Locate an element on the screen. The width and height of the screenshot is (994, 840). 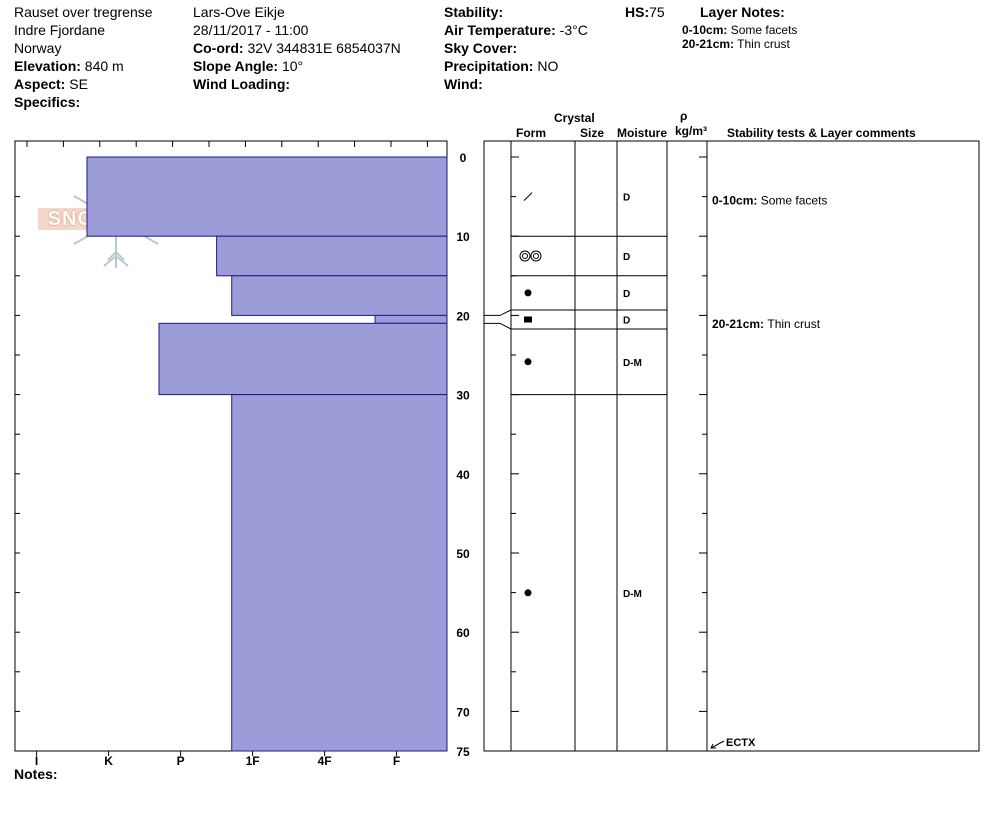
depth-tick-label: 0 is located at coordinates (463, 158).